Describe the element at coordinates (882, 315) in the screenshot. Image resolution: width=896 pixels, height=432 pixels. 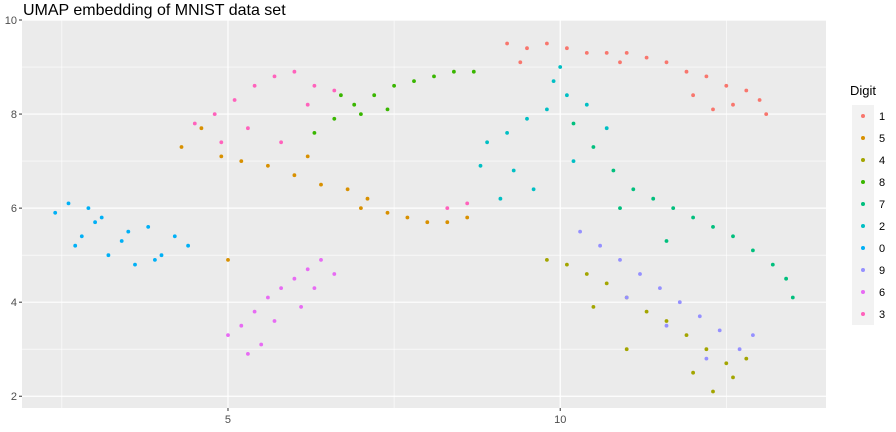
I see `legend-label: 3` at that location.